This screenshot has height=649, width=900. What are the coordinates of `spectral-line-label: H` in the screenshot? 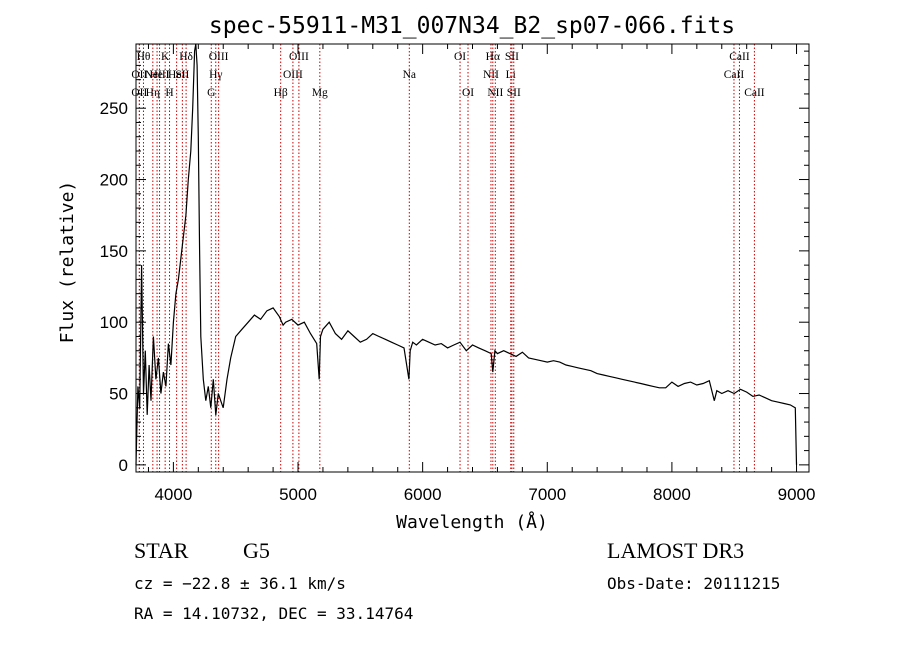 It's located at (169, 93).